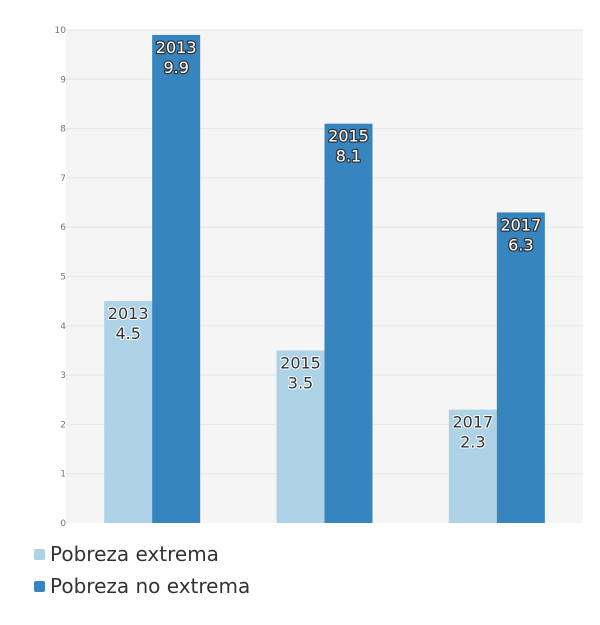  What do you see at coordinates (134, 554) in the screenshot?
I see `legend-label: Pobreza extrema` at bounding box center [134, 554].